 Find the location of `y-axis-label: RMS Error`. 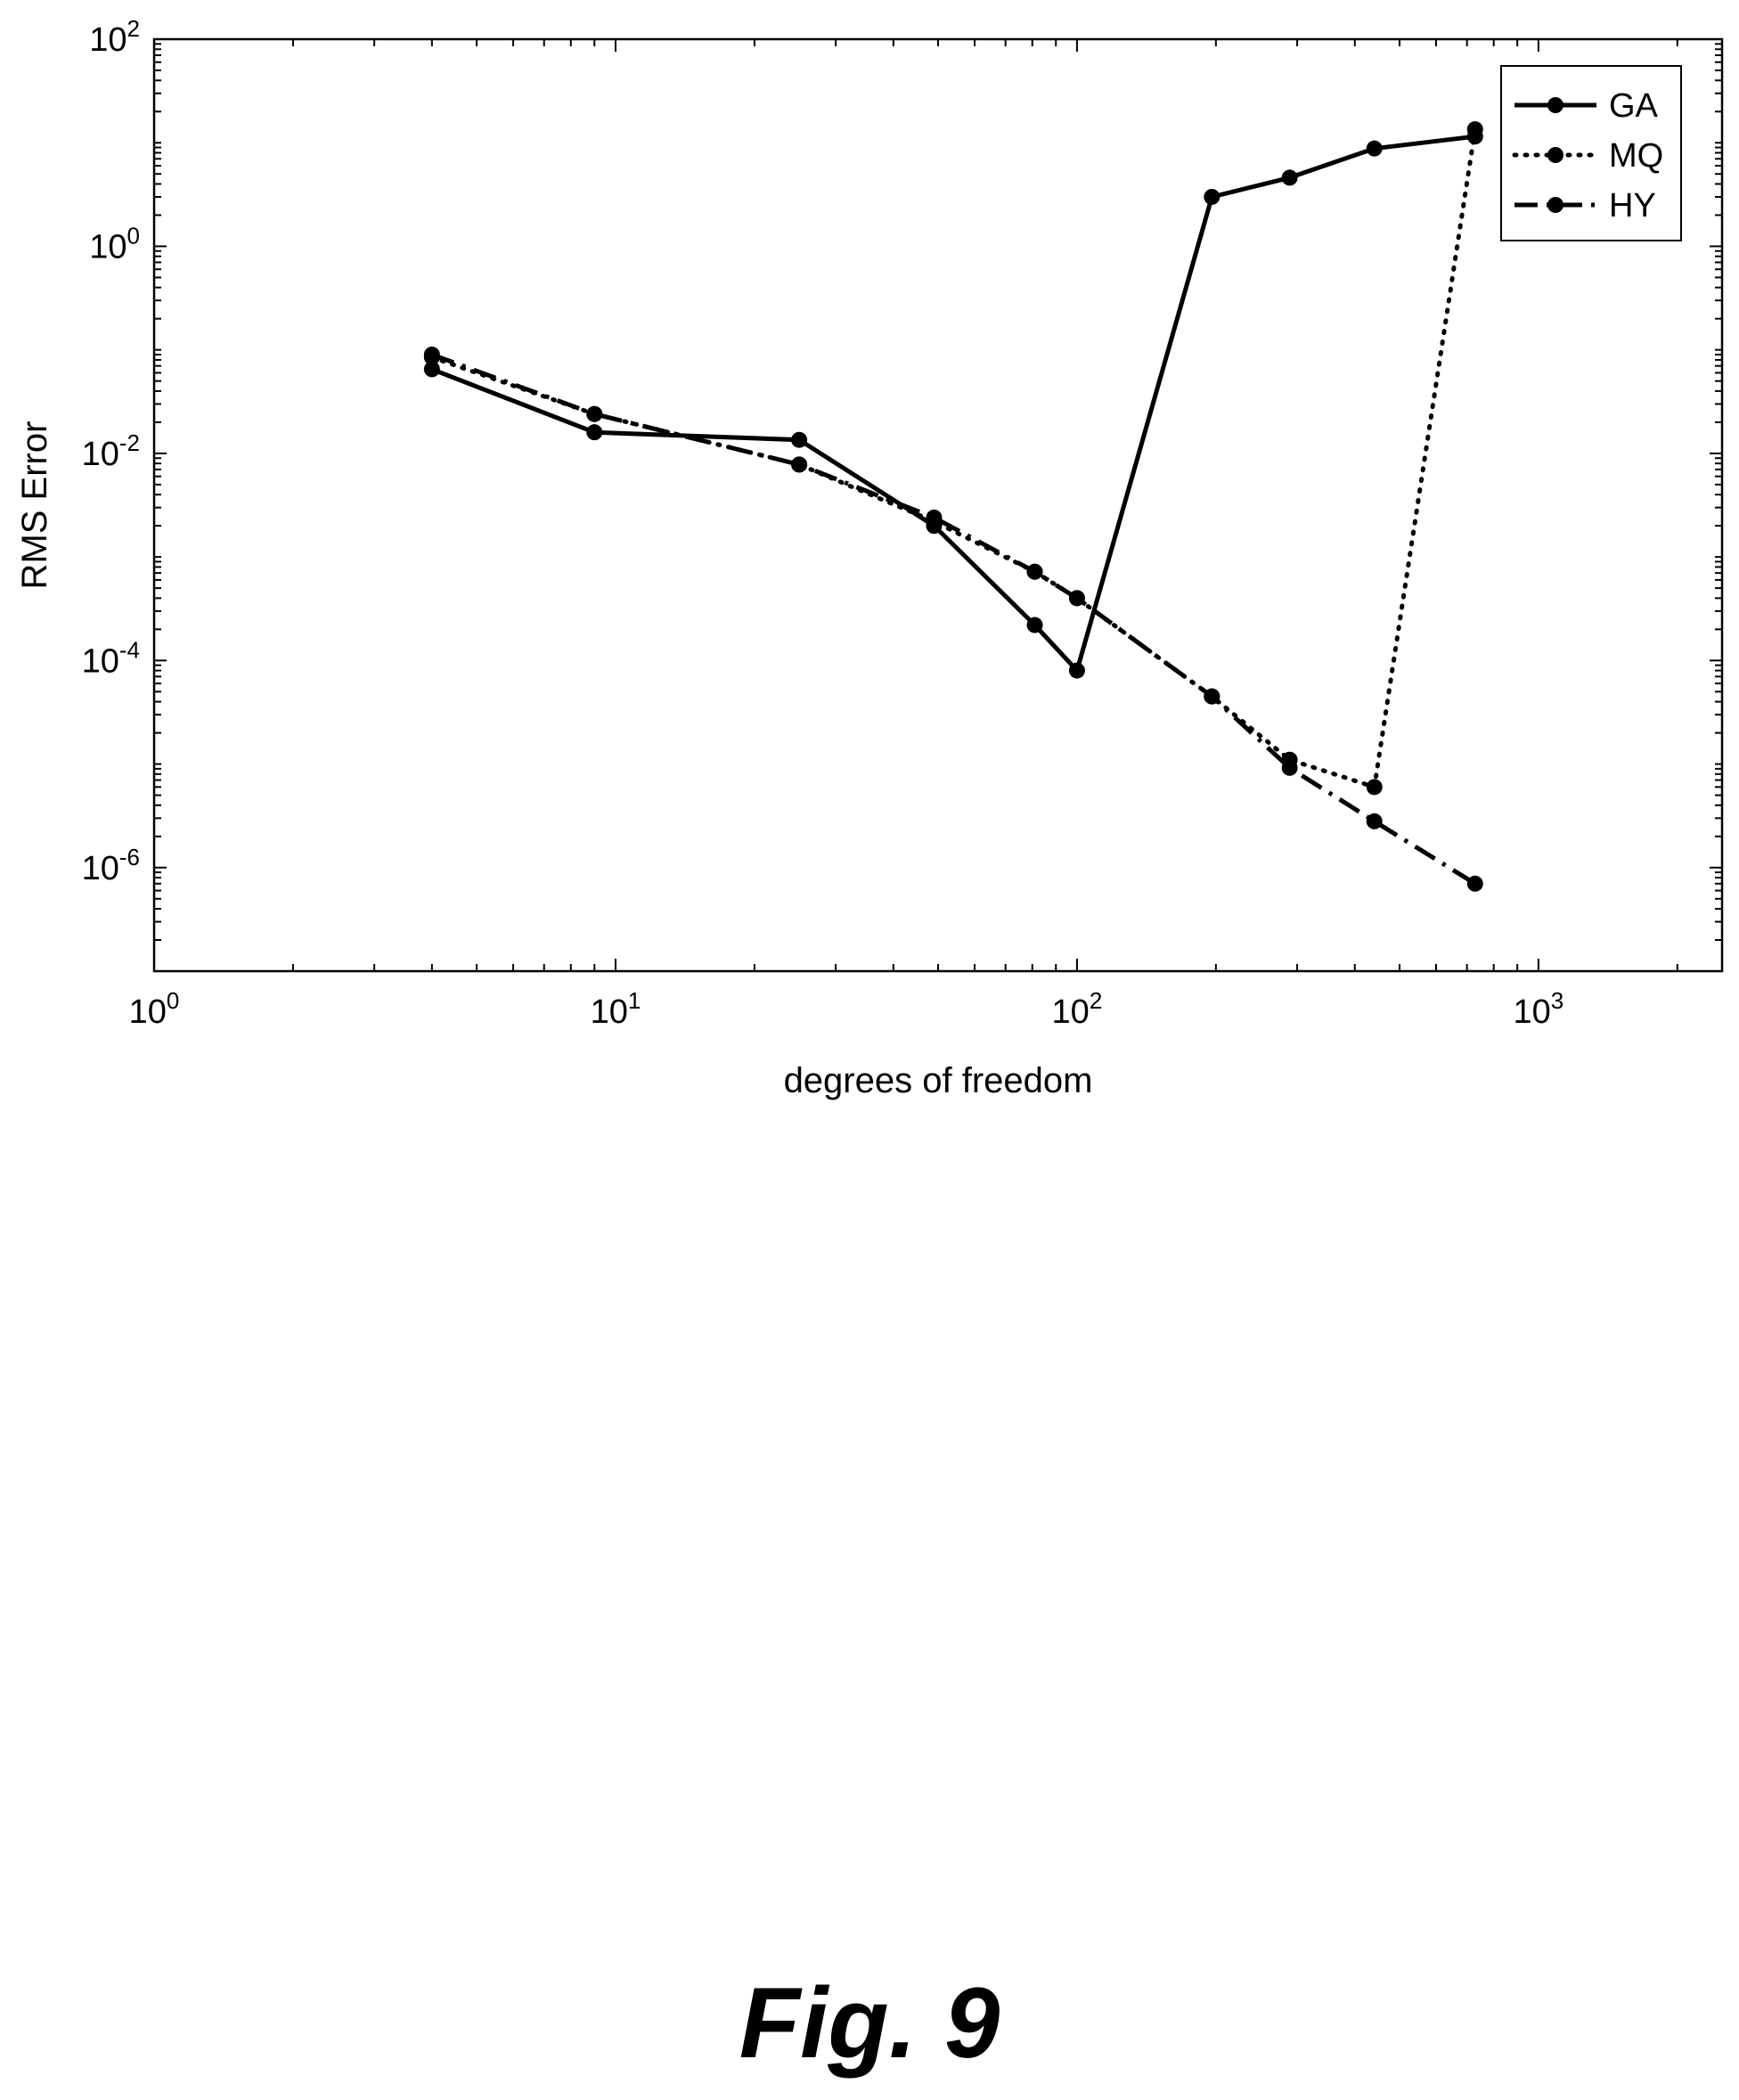

y-axis-label: RMS Error is located at coordinates (34, 506).